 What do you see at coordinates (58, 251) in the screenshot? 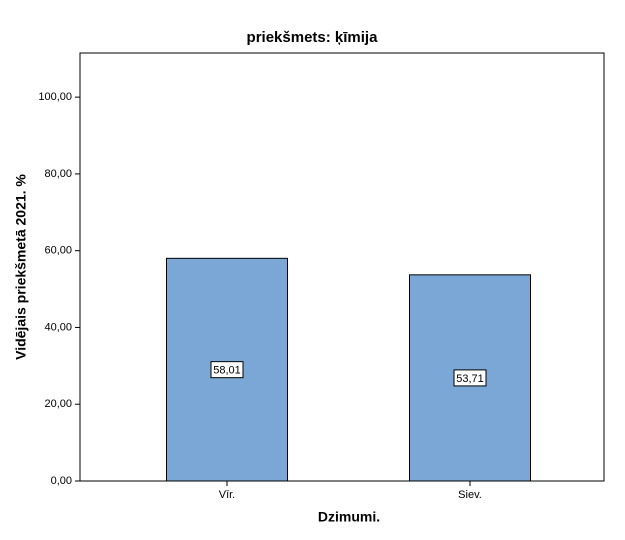
I see `y-tick-label: 60,00` at bounding box center [58, 251].